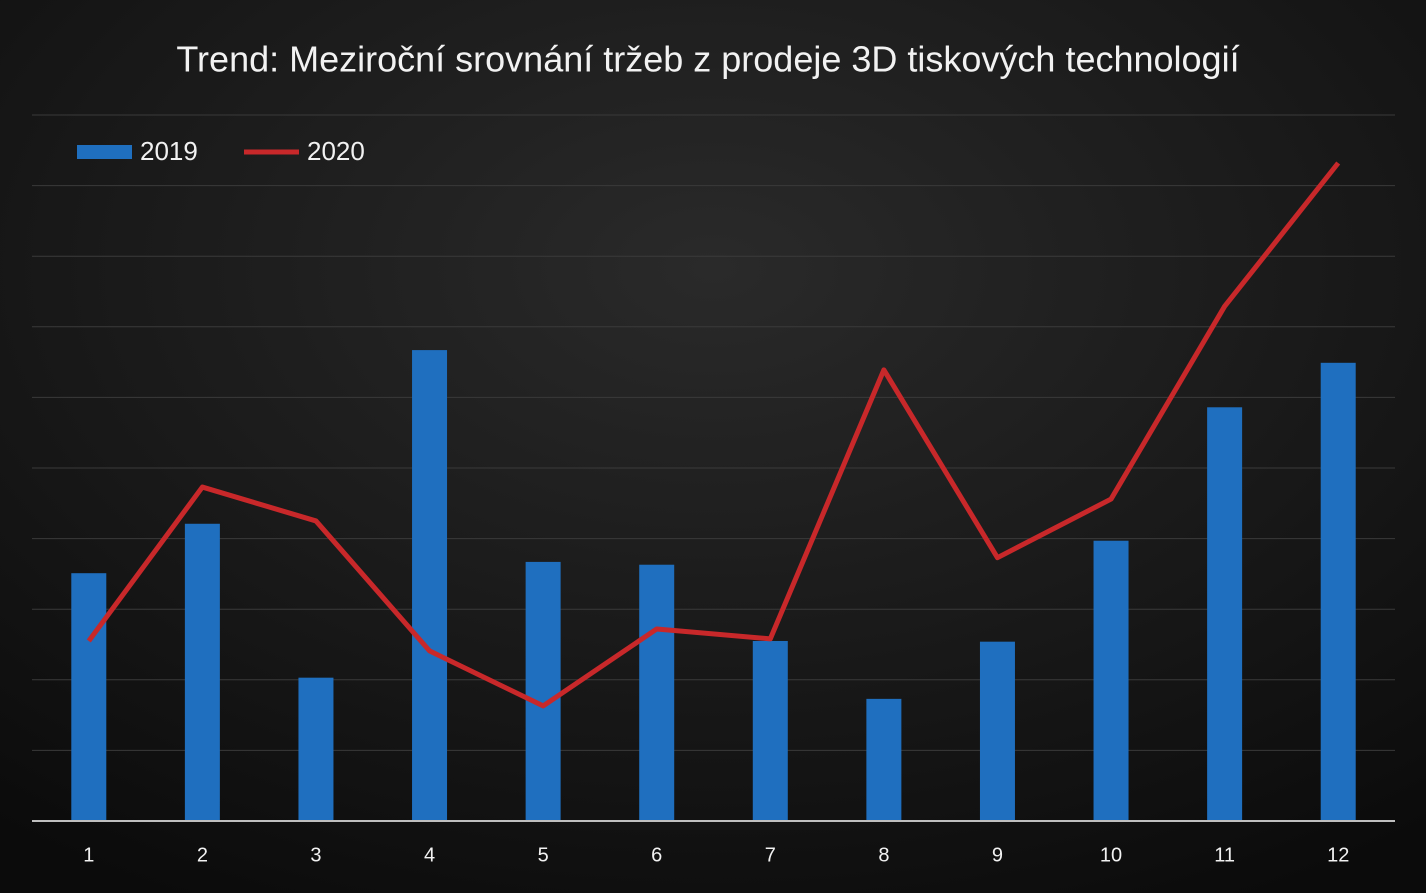  Describe the element at coordinates (88, 855) in the screenshot. I see `x-tick-label: 1` at that location.